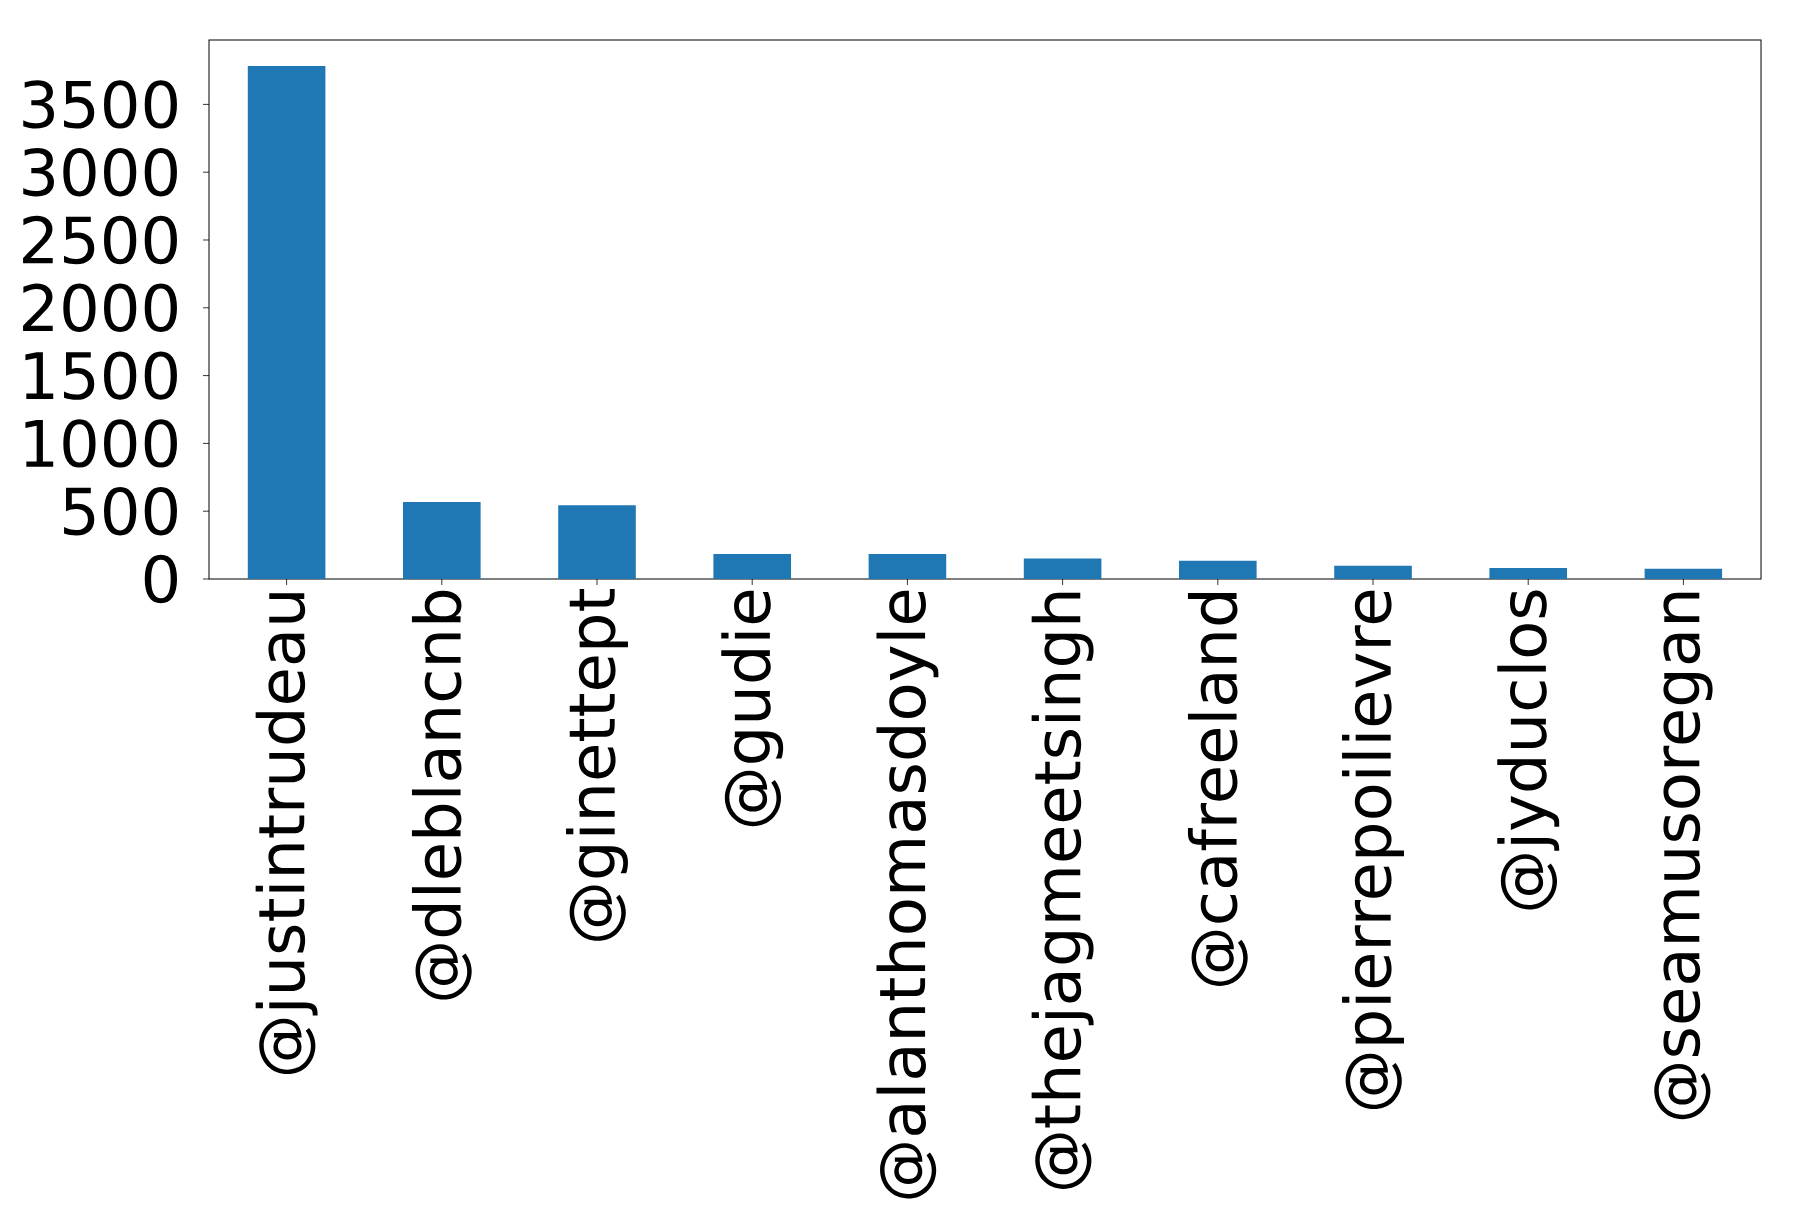 This screenshot has height=1229, width=1798. Describe the element at coordinates (120, 511) in the screenshot. I see `y-tick-label: 500` at that location.